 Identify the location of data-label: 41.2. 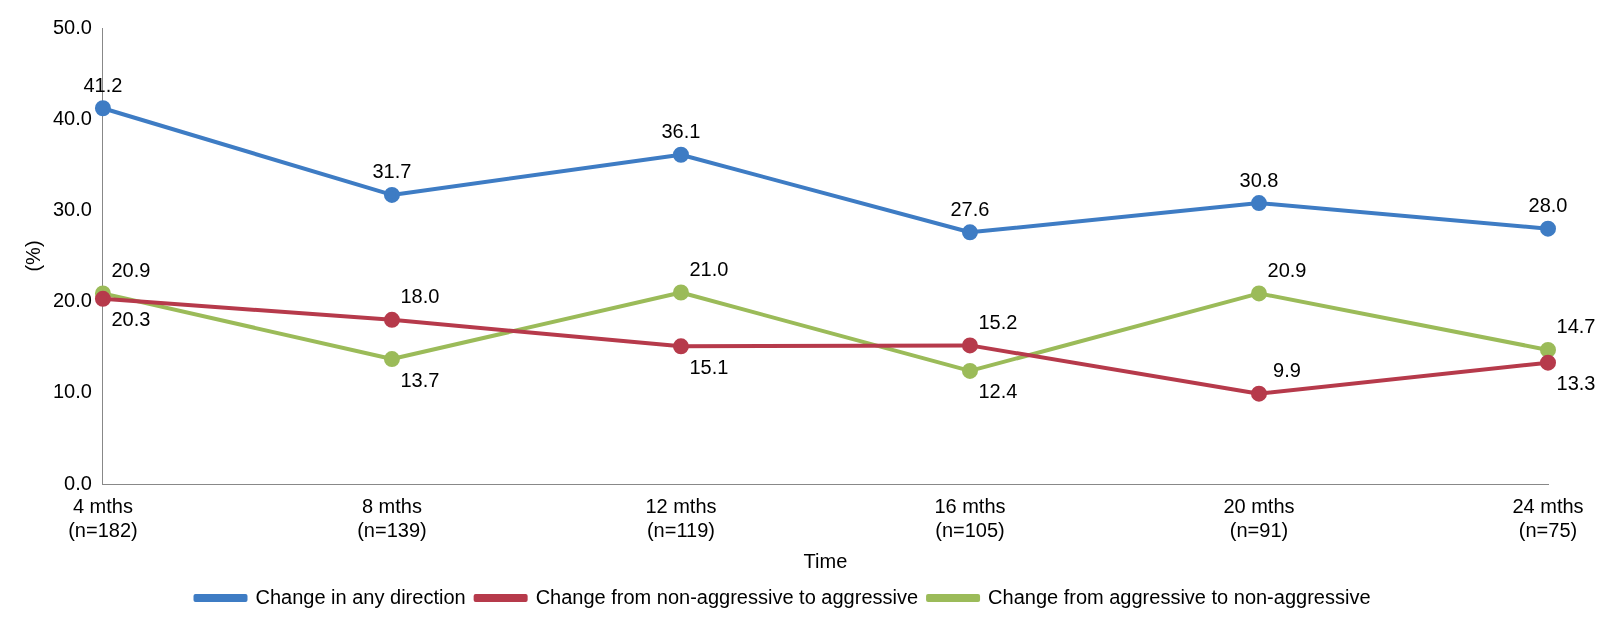
(103, 84).